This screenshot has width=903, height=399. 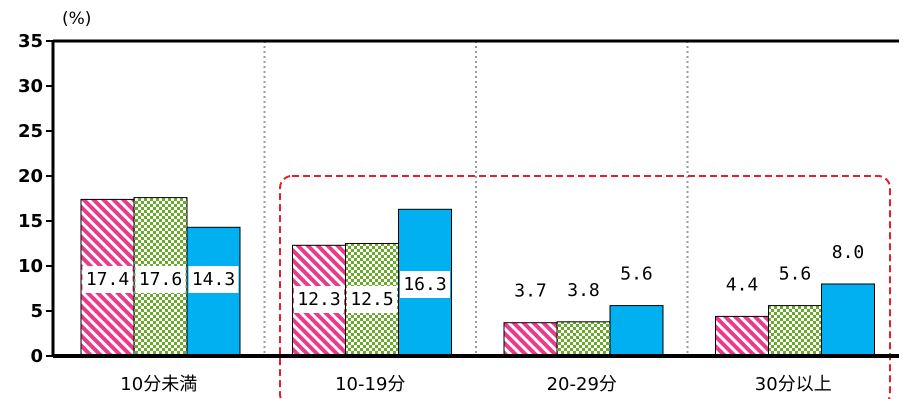 I want to click on y-tick-label: 10, so click(x=30, y=266).